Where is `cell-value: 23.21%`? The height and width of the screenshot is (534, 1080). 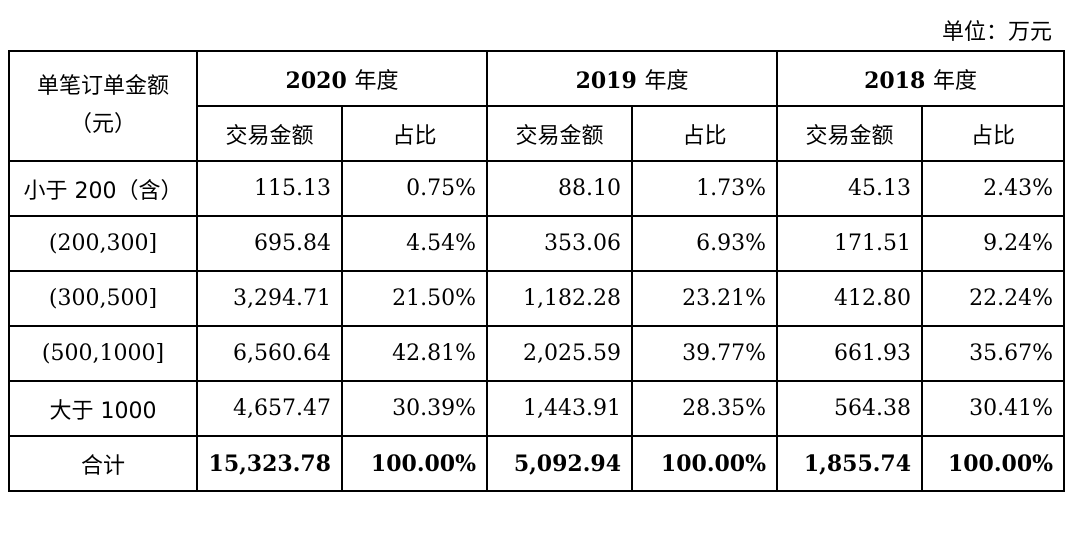
cell-value: 23.21% is located at coordinates (705, 298).